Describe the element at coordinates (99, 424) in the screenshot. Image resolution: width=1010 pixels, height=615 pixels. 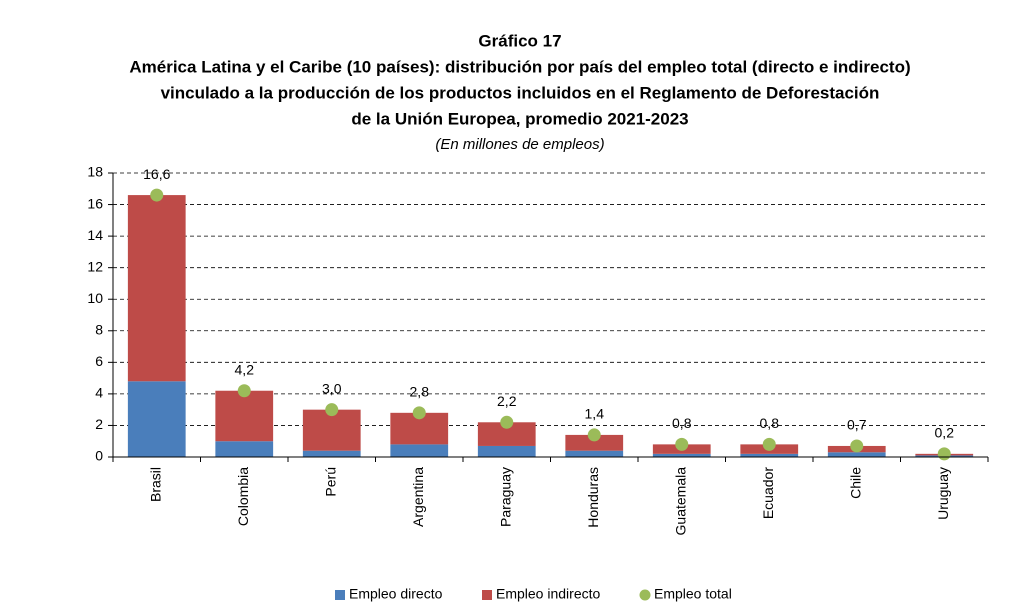
I see `y-tick-label: 2` at that location.